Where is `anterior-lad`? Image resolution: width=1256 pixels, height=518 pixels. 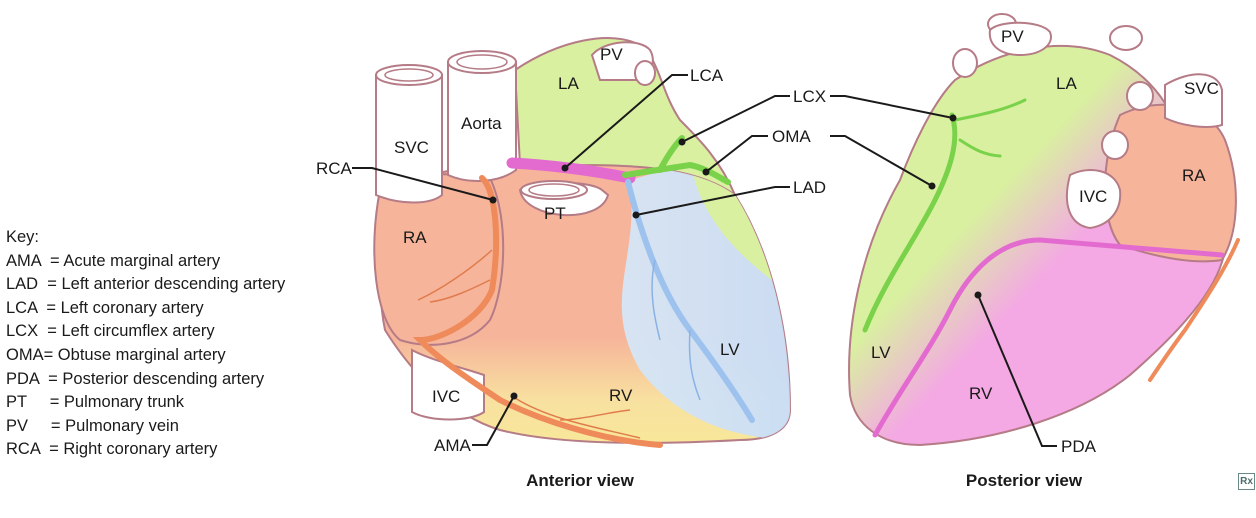 anterior-lad is located at coordinates (690, 301).